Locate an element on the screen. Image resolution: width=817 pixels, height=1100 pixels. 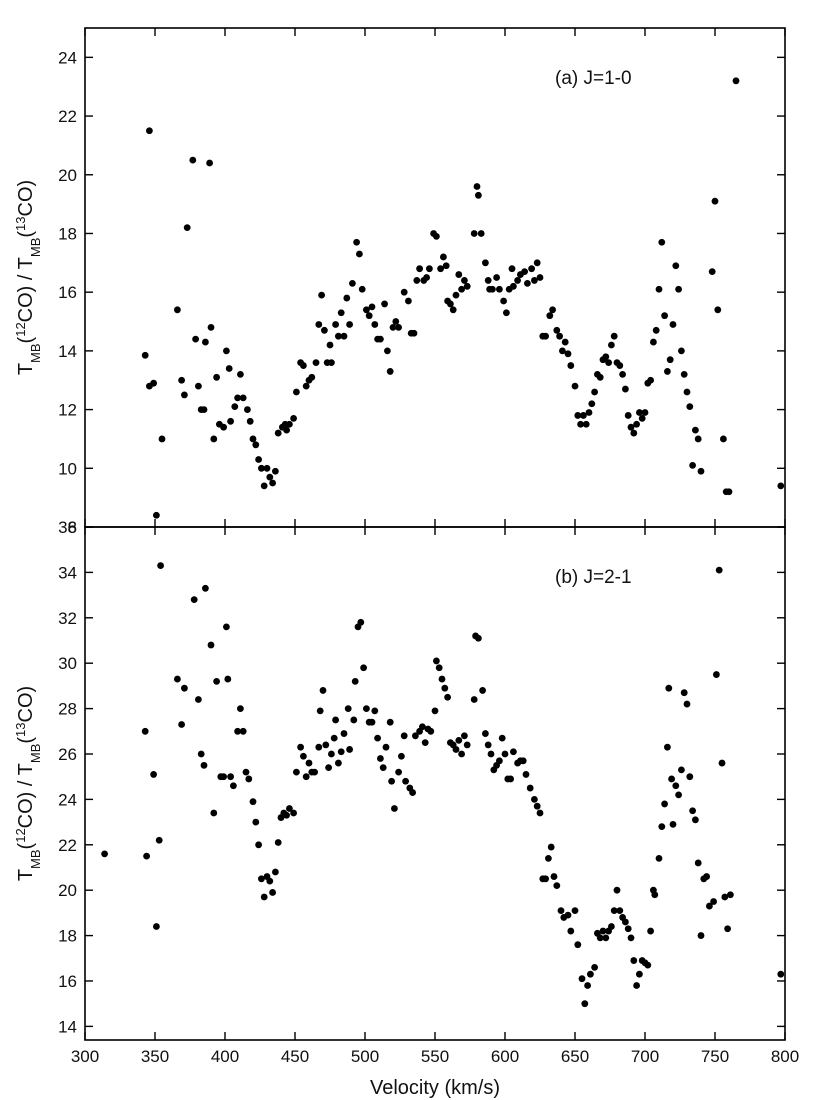
y-tick-label: 26 is located at coordinates (67, 754).